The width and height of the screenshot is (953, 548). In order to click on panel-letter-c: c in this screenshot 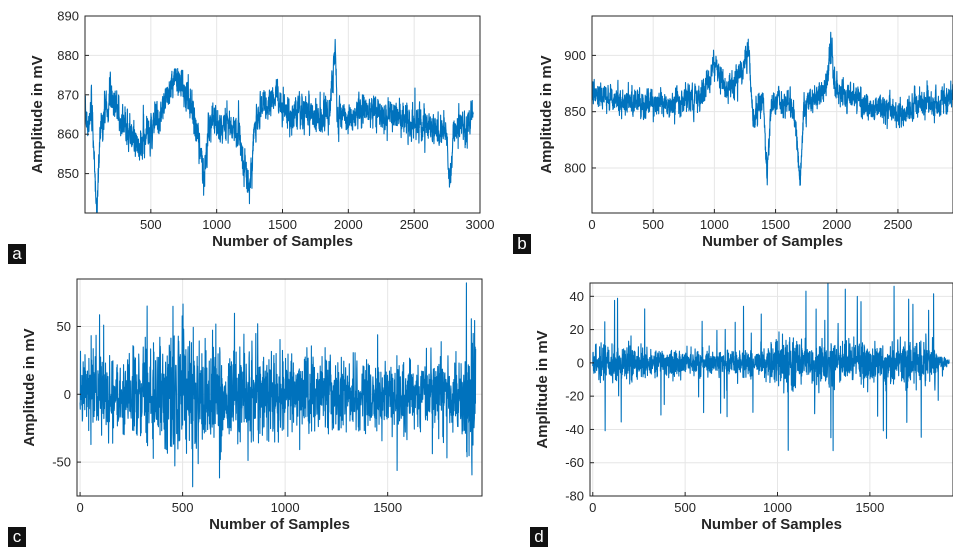, I will do `click(17, 536)`.